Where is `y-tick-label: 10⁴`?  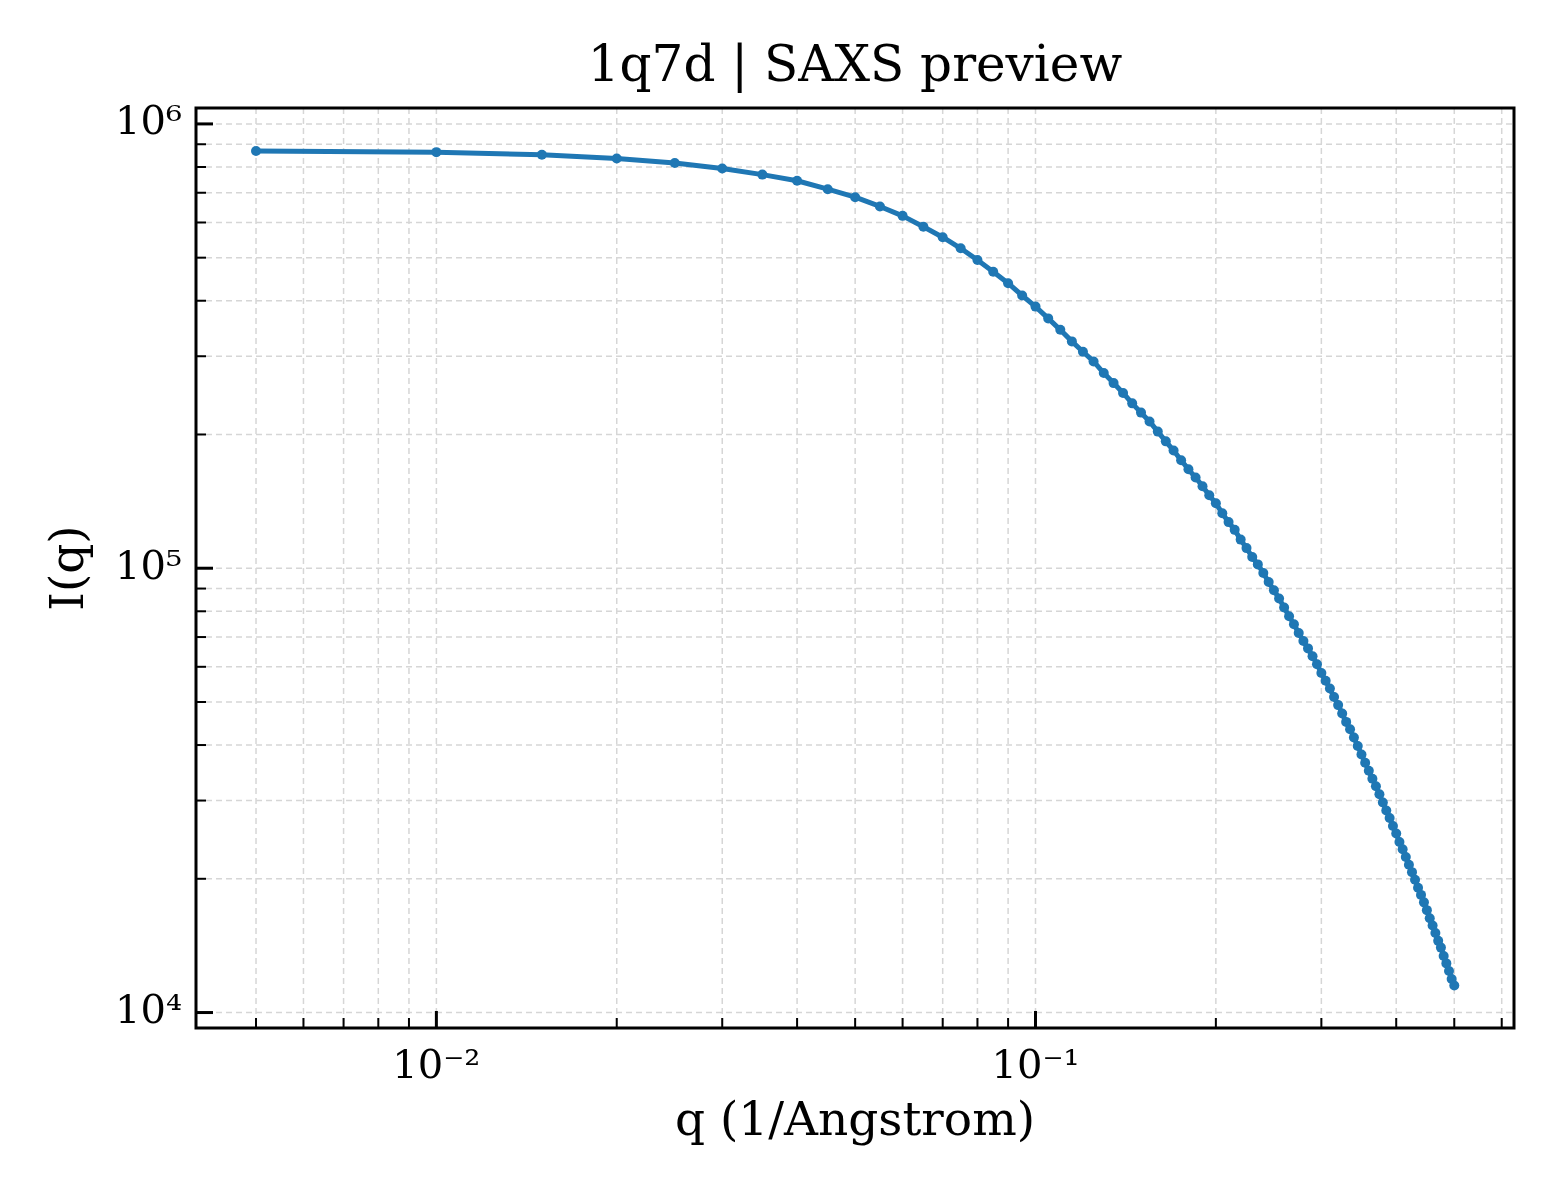
y-tick-label: 10⁴ is located at coordinates (148, 1008).